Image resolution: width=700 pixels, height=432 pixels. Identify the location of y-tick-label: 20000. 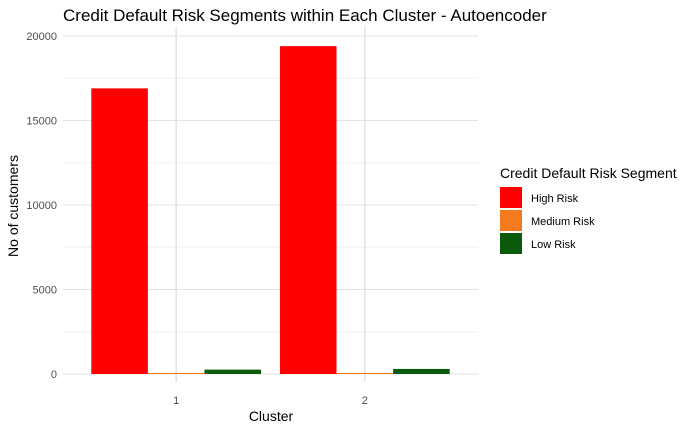
(41, 37).